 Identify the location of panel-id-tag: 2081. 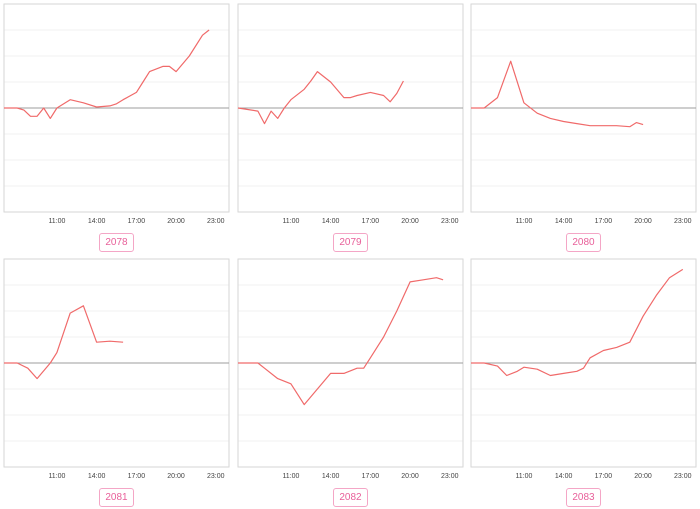
(116, 497).